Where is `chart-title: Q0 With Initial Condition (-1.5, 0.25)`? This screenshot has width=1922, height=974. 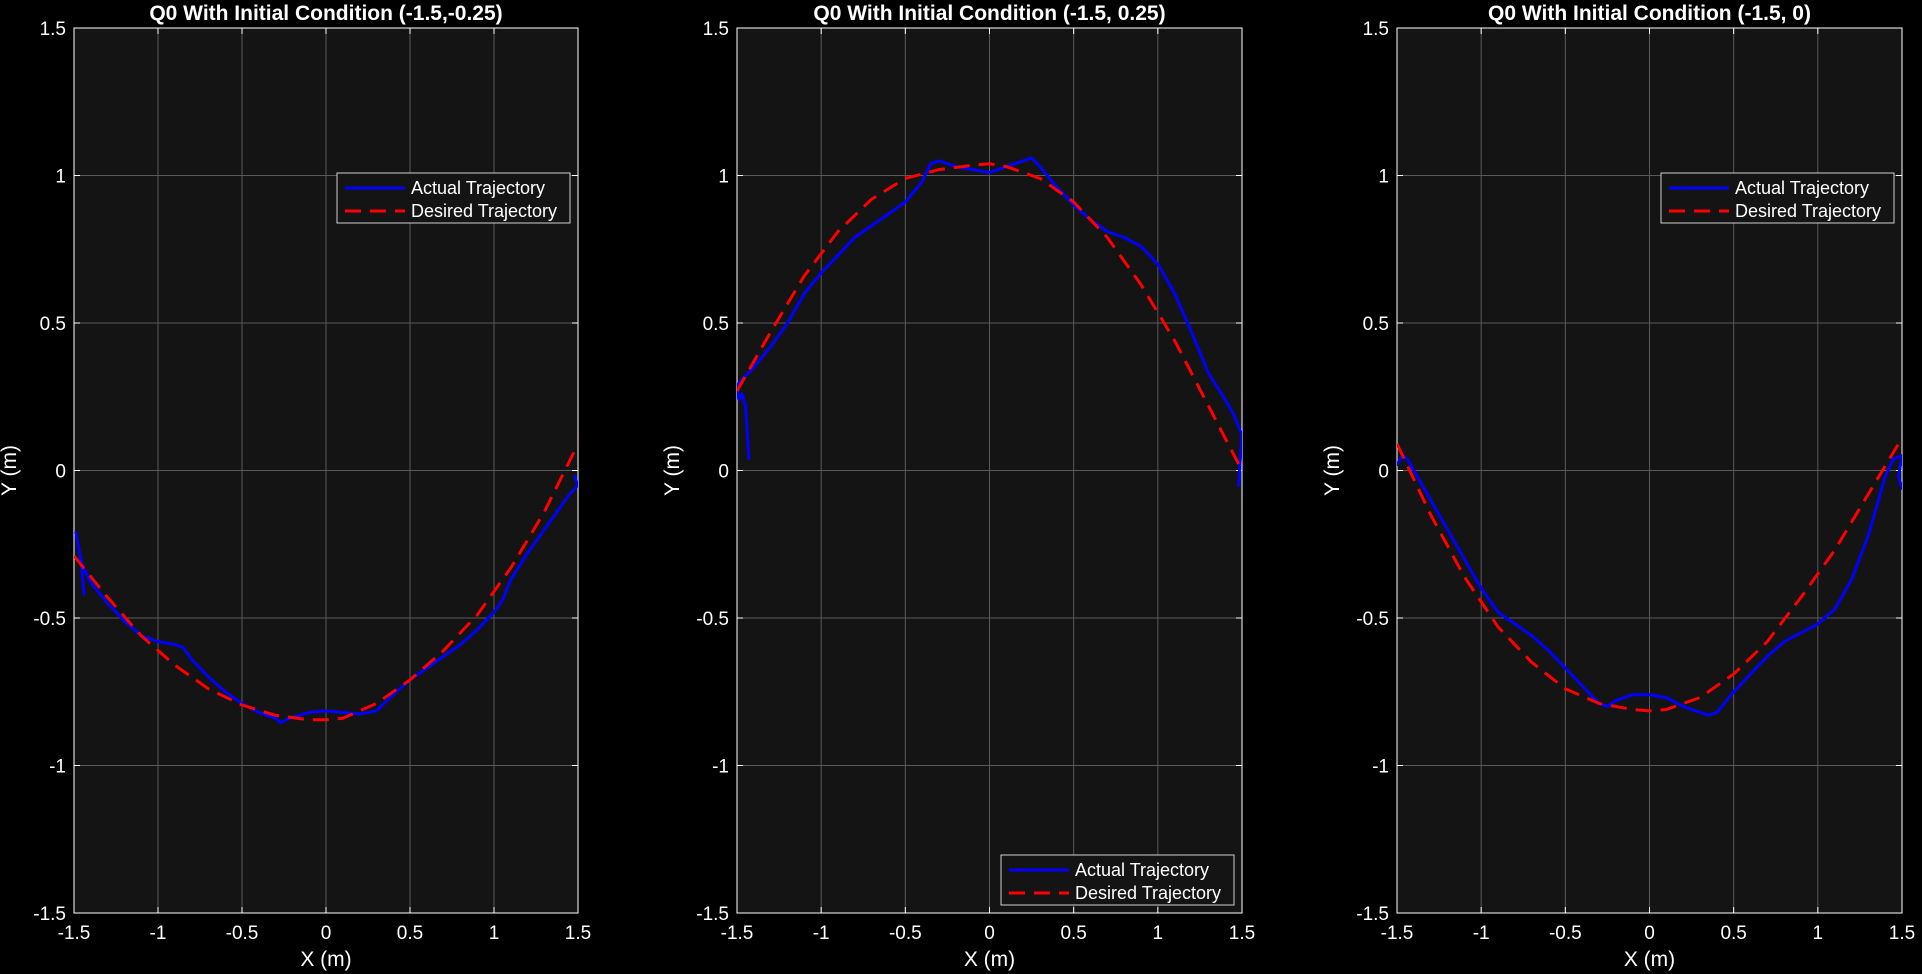
chart-title: Q0 With Initial Condition (-1.5, 0.25) is located at coordinates (989, 13).